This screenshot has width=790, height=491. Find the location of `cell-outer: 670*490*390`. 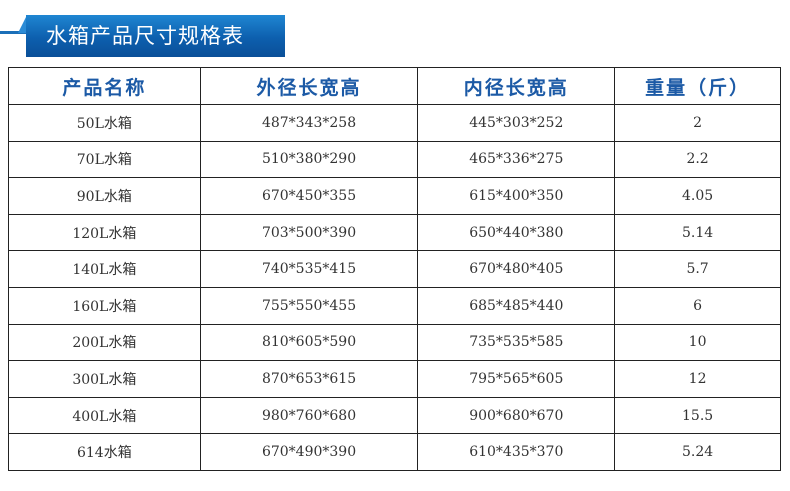

cell-outer: 670*490*390 is located at coordinates (309, 452).